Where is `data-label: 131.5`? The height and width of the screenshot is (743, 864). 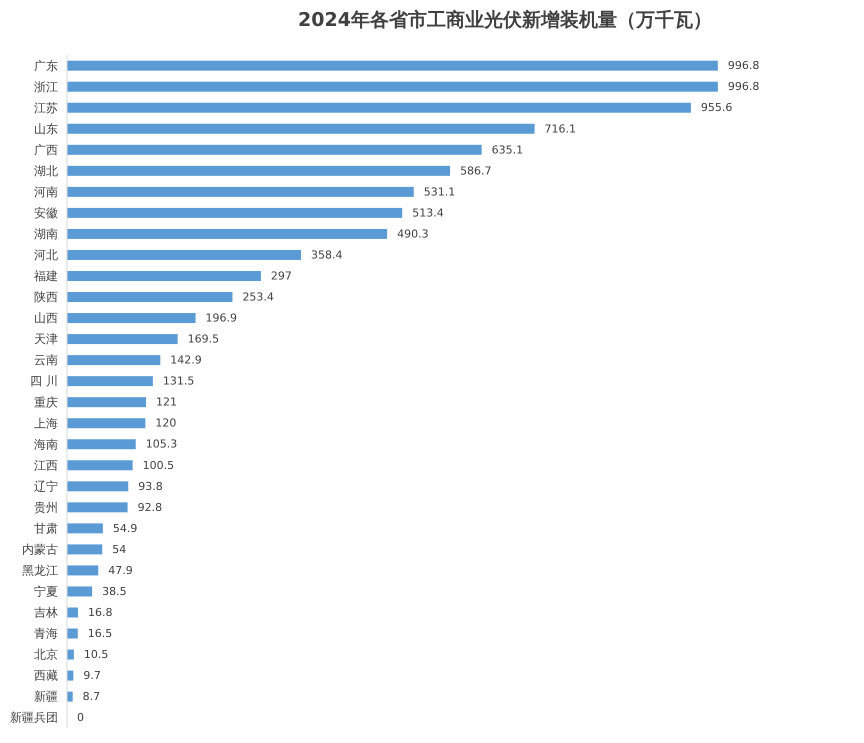
data-label: 131.5 is located at coordinates (178, 381).